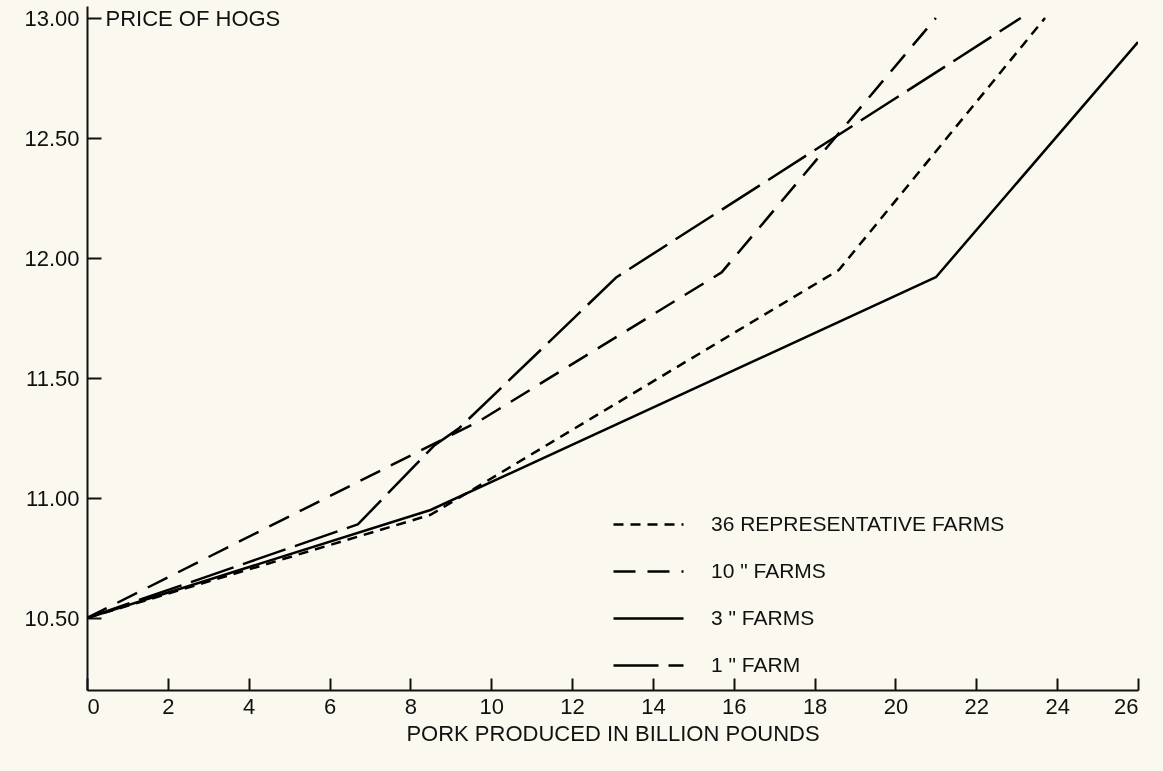 The image size is (1163, 771). What do you see at coordinates (572, 706) in the screenshot?
I see `x-tick-label: 12` at bounding box center [572, 706].